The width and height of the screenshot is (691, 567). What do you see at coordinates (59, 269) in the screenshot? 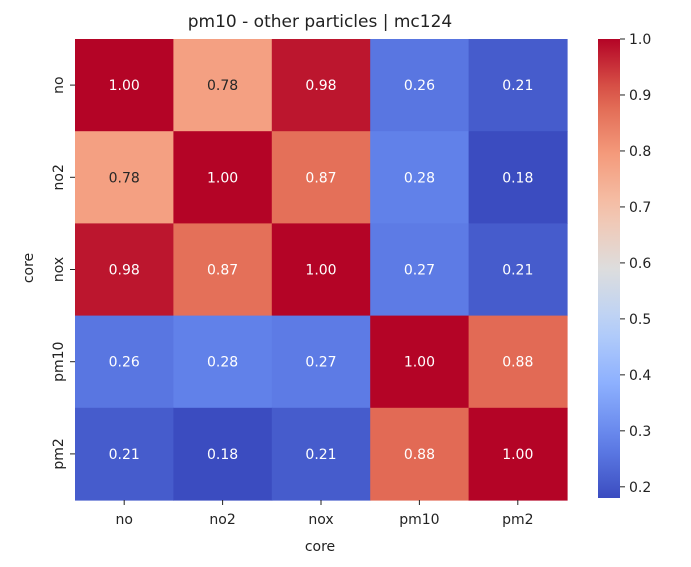
I see `y-tick-label: nox` at bounding box center [59, 269].